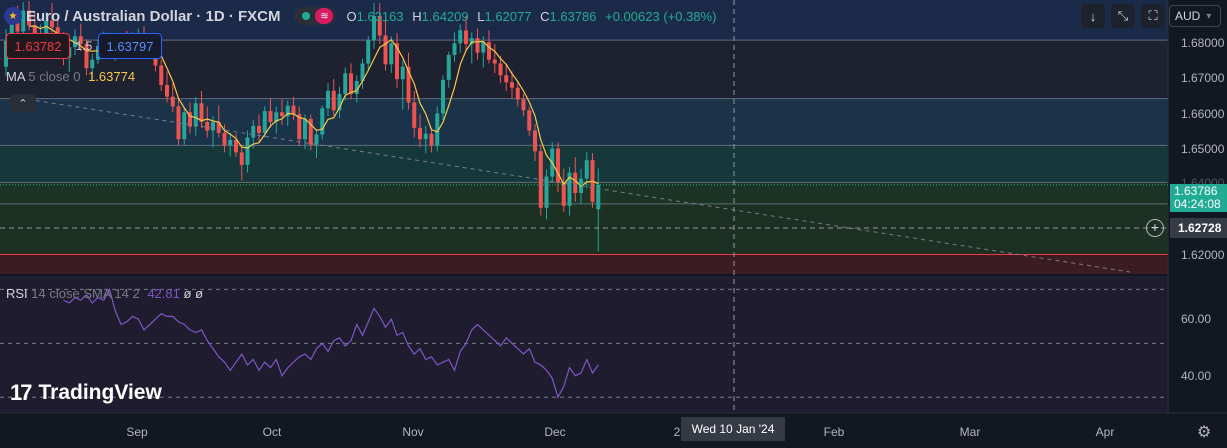 Image resolution: width=1227 pixels, height=448 pixels. What do you see at coordinates (199, 293) in the screenshot?
I see `rsi-extra-2: ø` at bounding box center [199, 293].